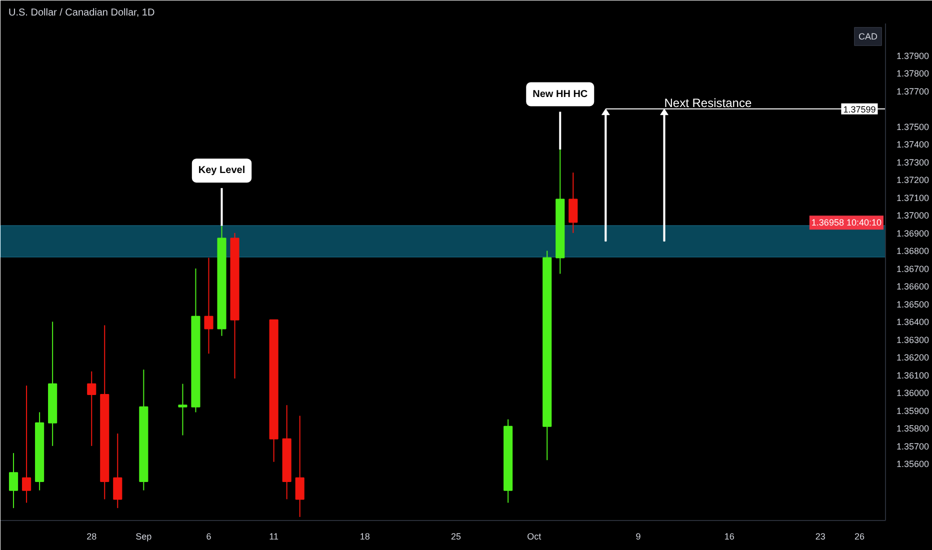 This screenshot has width=932, height=550. Describe the element at coordinates (913, 322) in the screenshot. I see `y-tick-label: 1.36400` at that location.